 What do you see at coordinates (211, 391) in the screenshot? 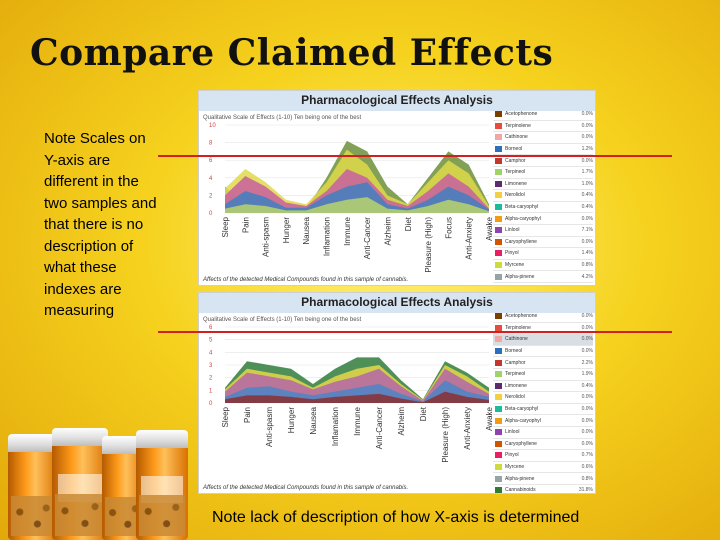
I see `y-tick-label: 1` at bounding box center [211, 391].